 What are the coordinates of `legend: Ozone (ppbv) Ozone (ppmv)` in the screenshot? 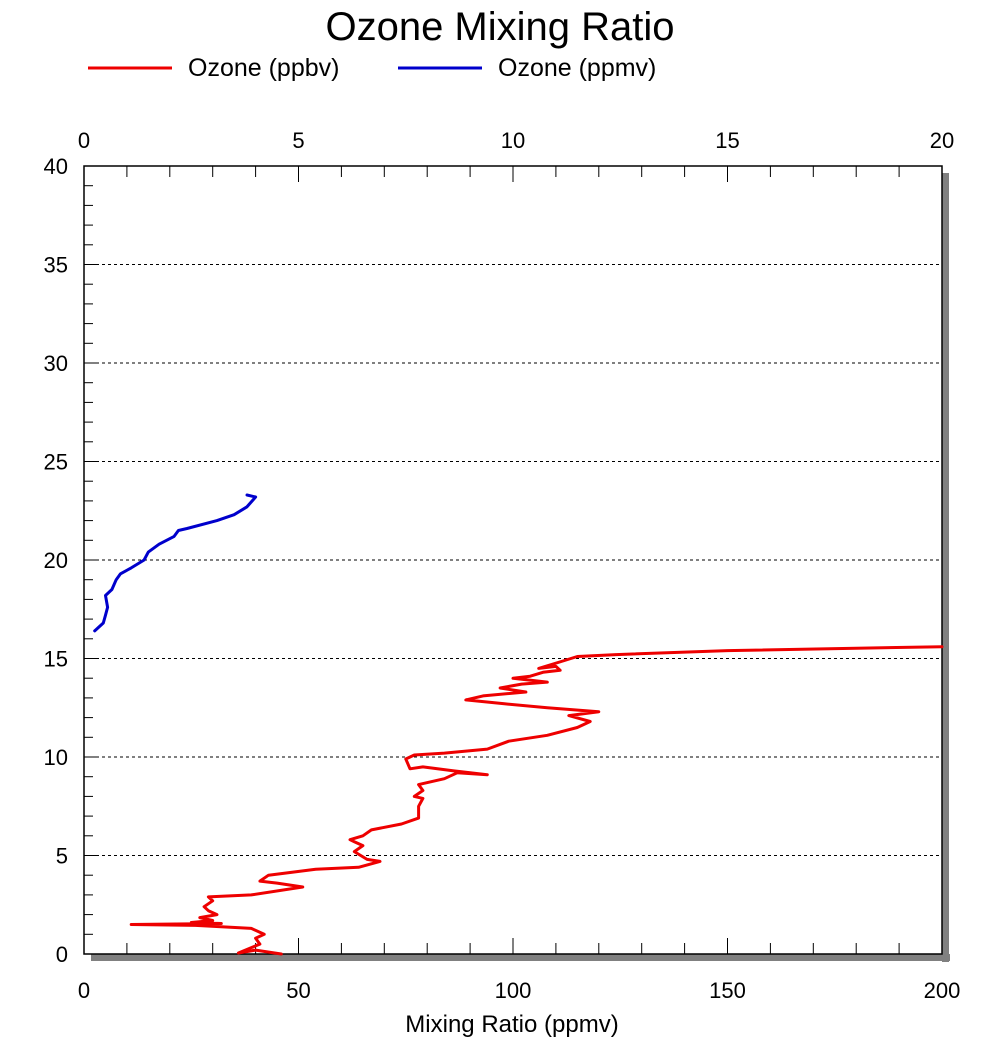 It's located at (372, 68).